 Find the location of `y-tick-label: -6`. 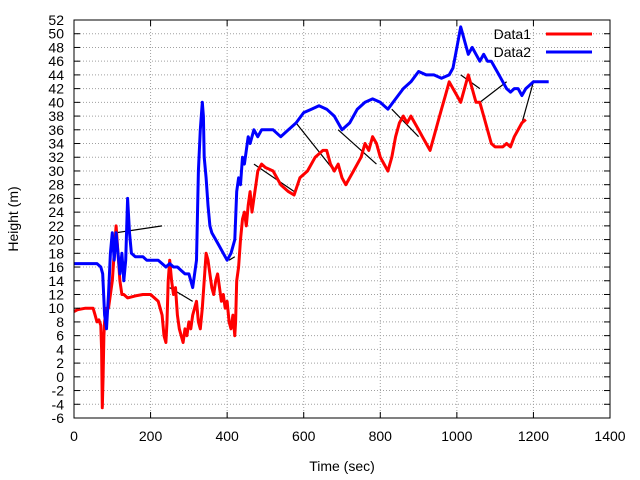

y-tick-label: -6 is located at coordinates (58, 418).